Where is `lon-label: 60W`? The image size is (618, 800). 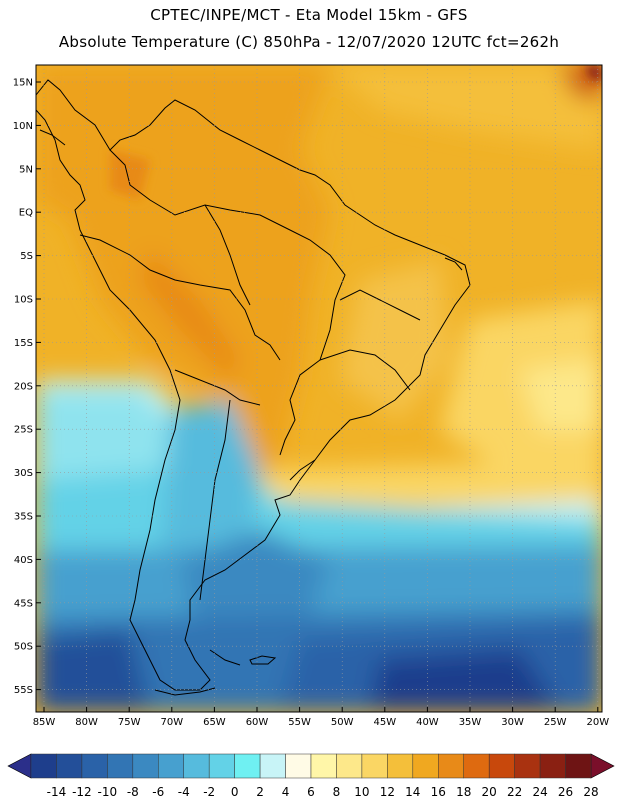
lon-label: 60W is located at coordinates (257, 722).